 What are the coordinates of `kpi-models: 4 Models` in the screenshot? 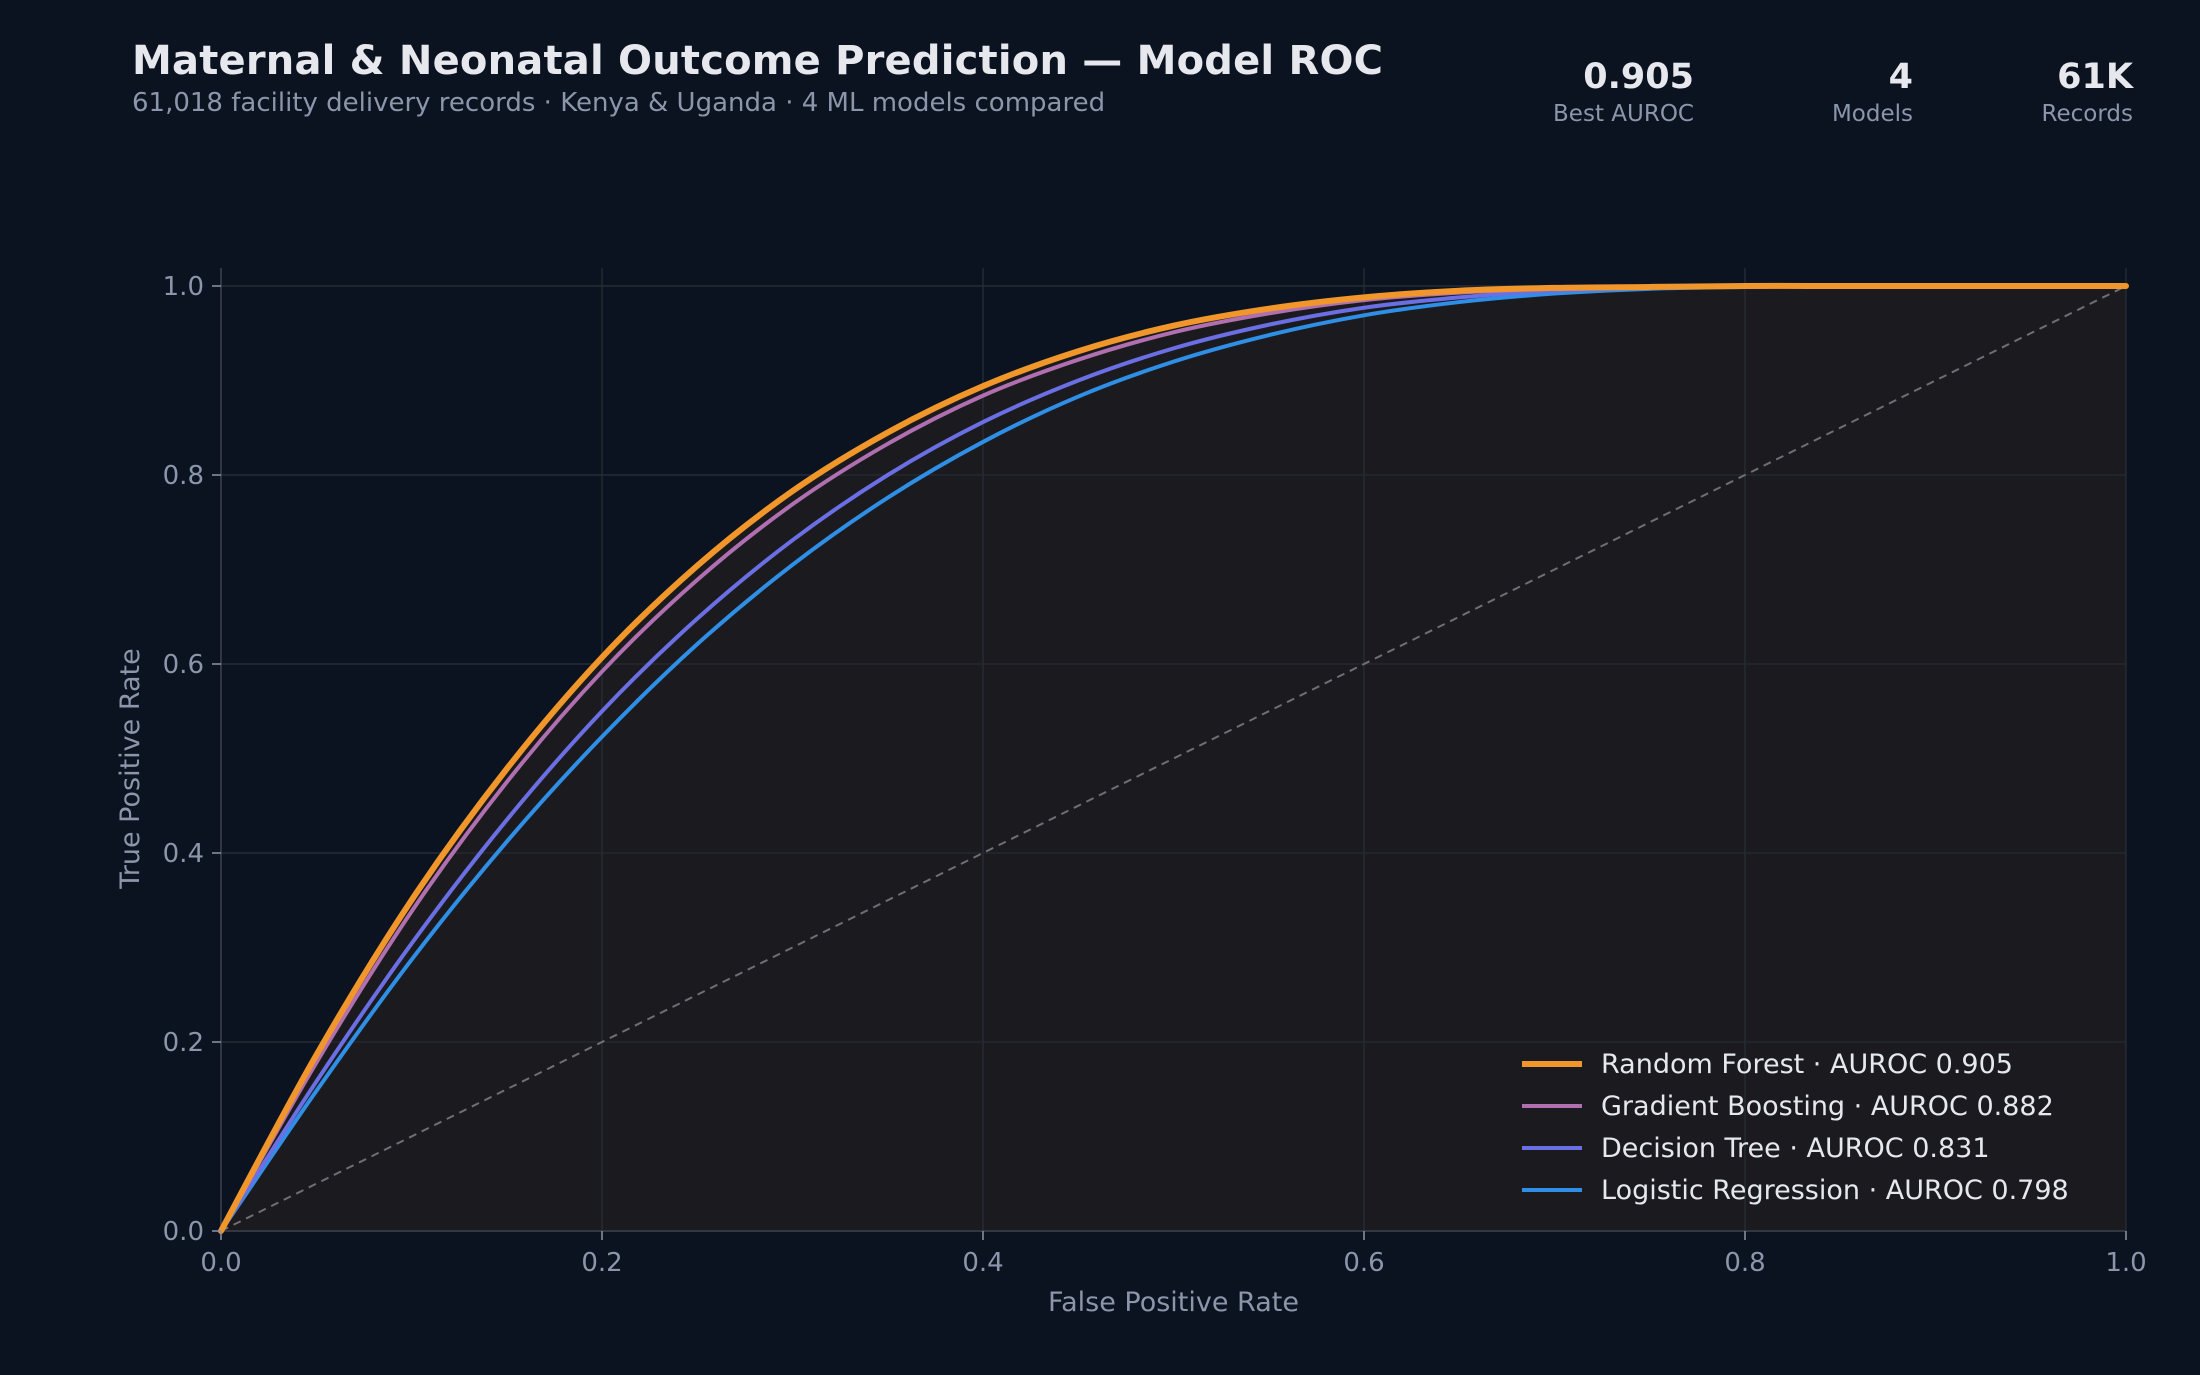 It's located at (1872, 91).